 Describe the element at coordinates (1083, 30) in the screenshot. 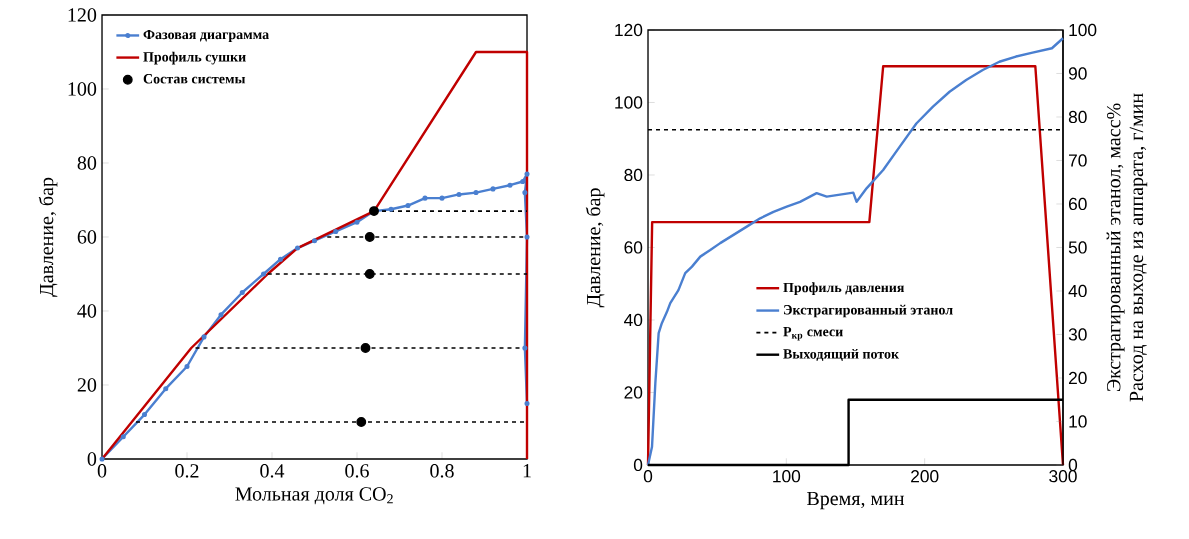

I see `y2-tick-label: 100` at that location.